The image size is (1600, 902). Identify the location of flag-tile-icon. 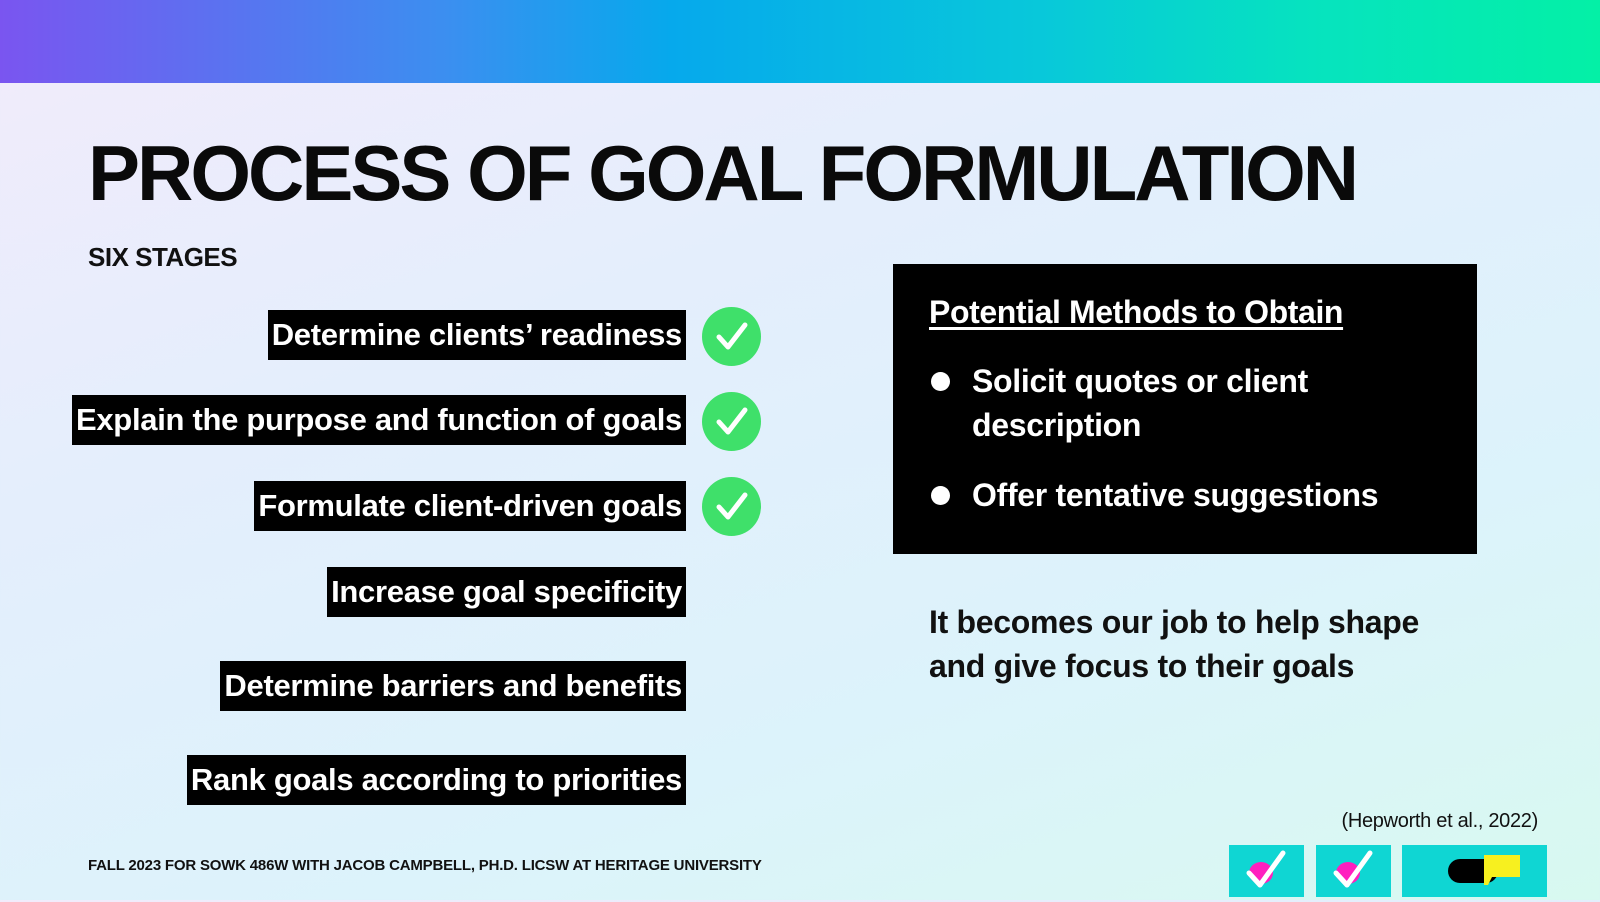
(1474, 871).